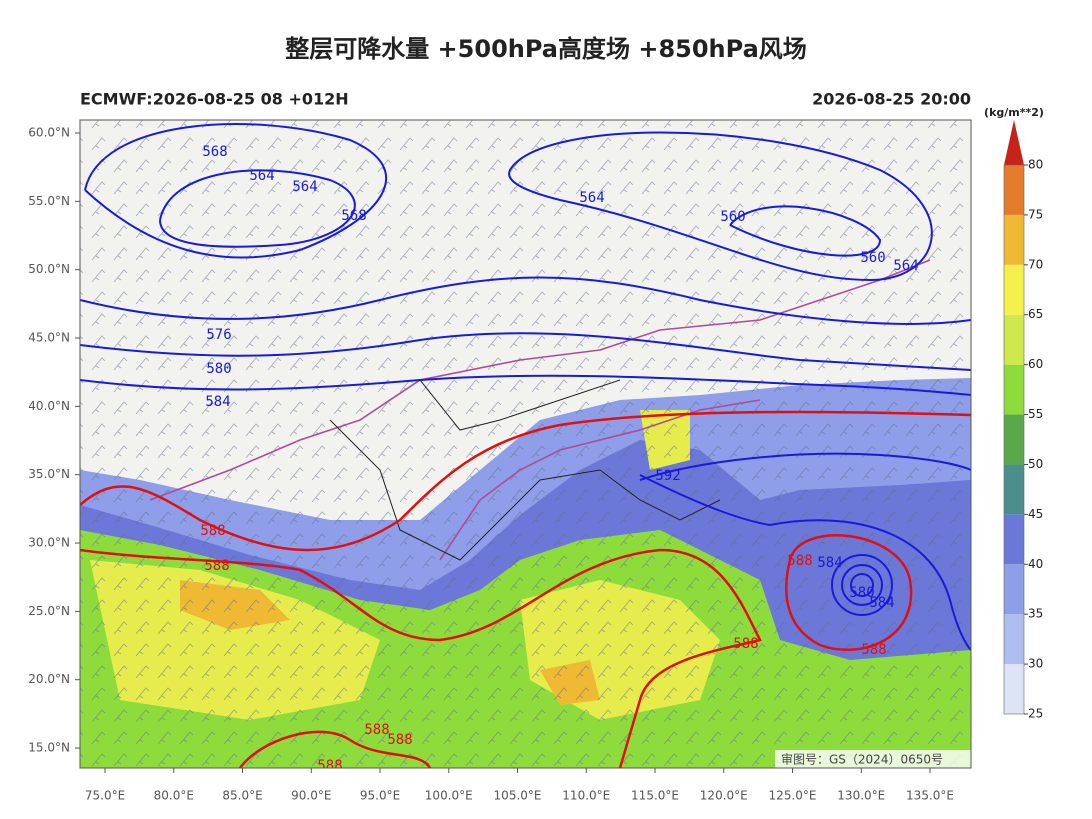 The image size is (1092, 819). Describe the element at coordinates (518, 796) in the screenshot. I see `x-tick-label: 105.0°E` at that location.